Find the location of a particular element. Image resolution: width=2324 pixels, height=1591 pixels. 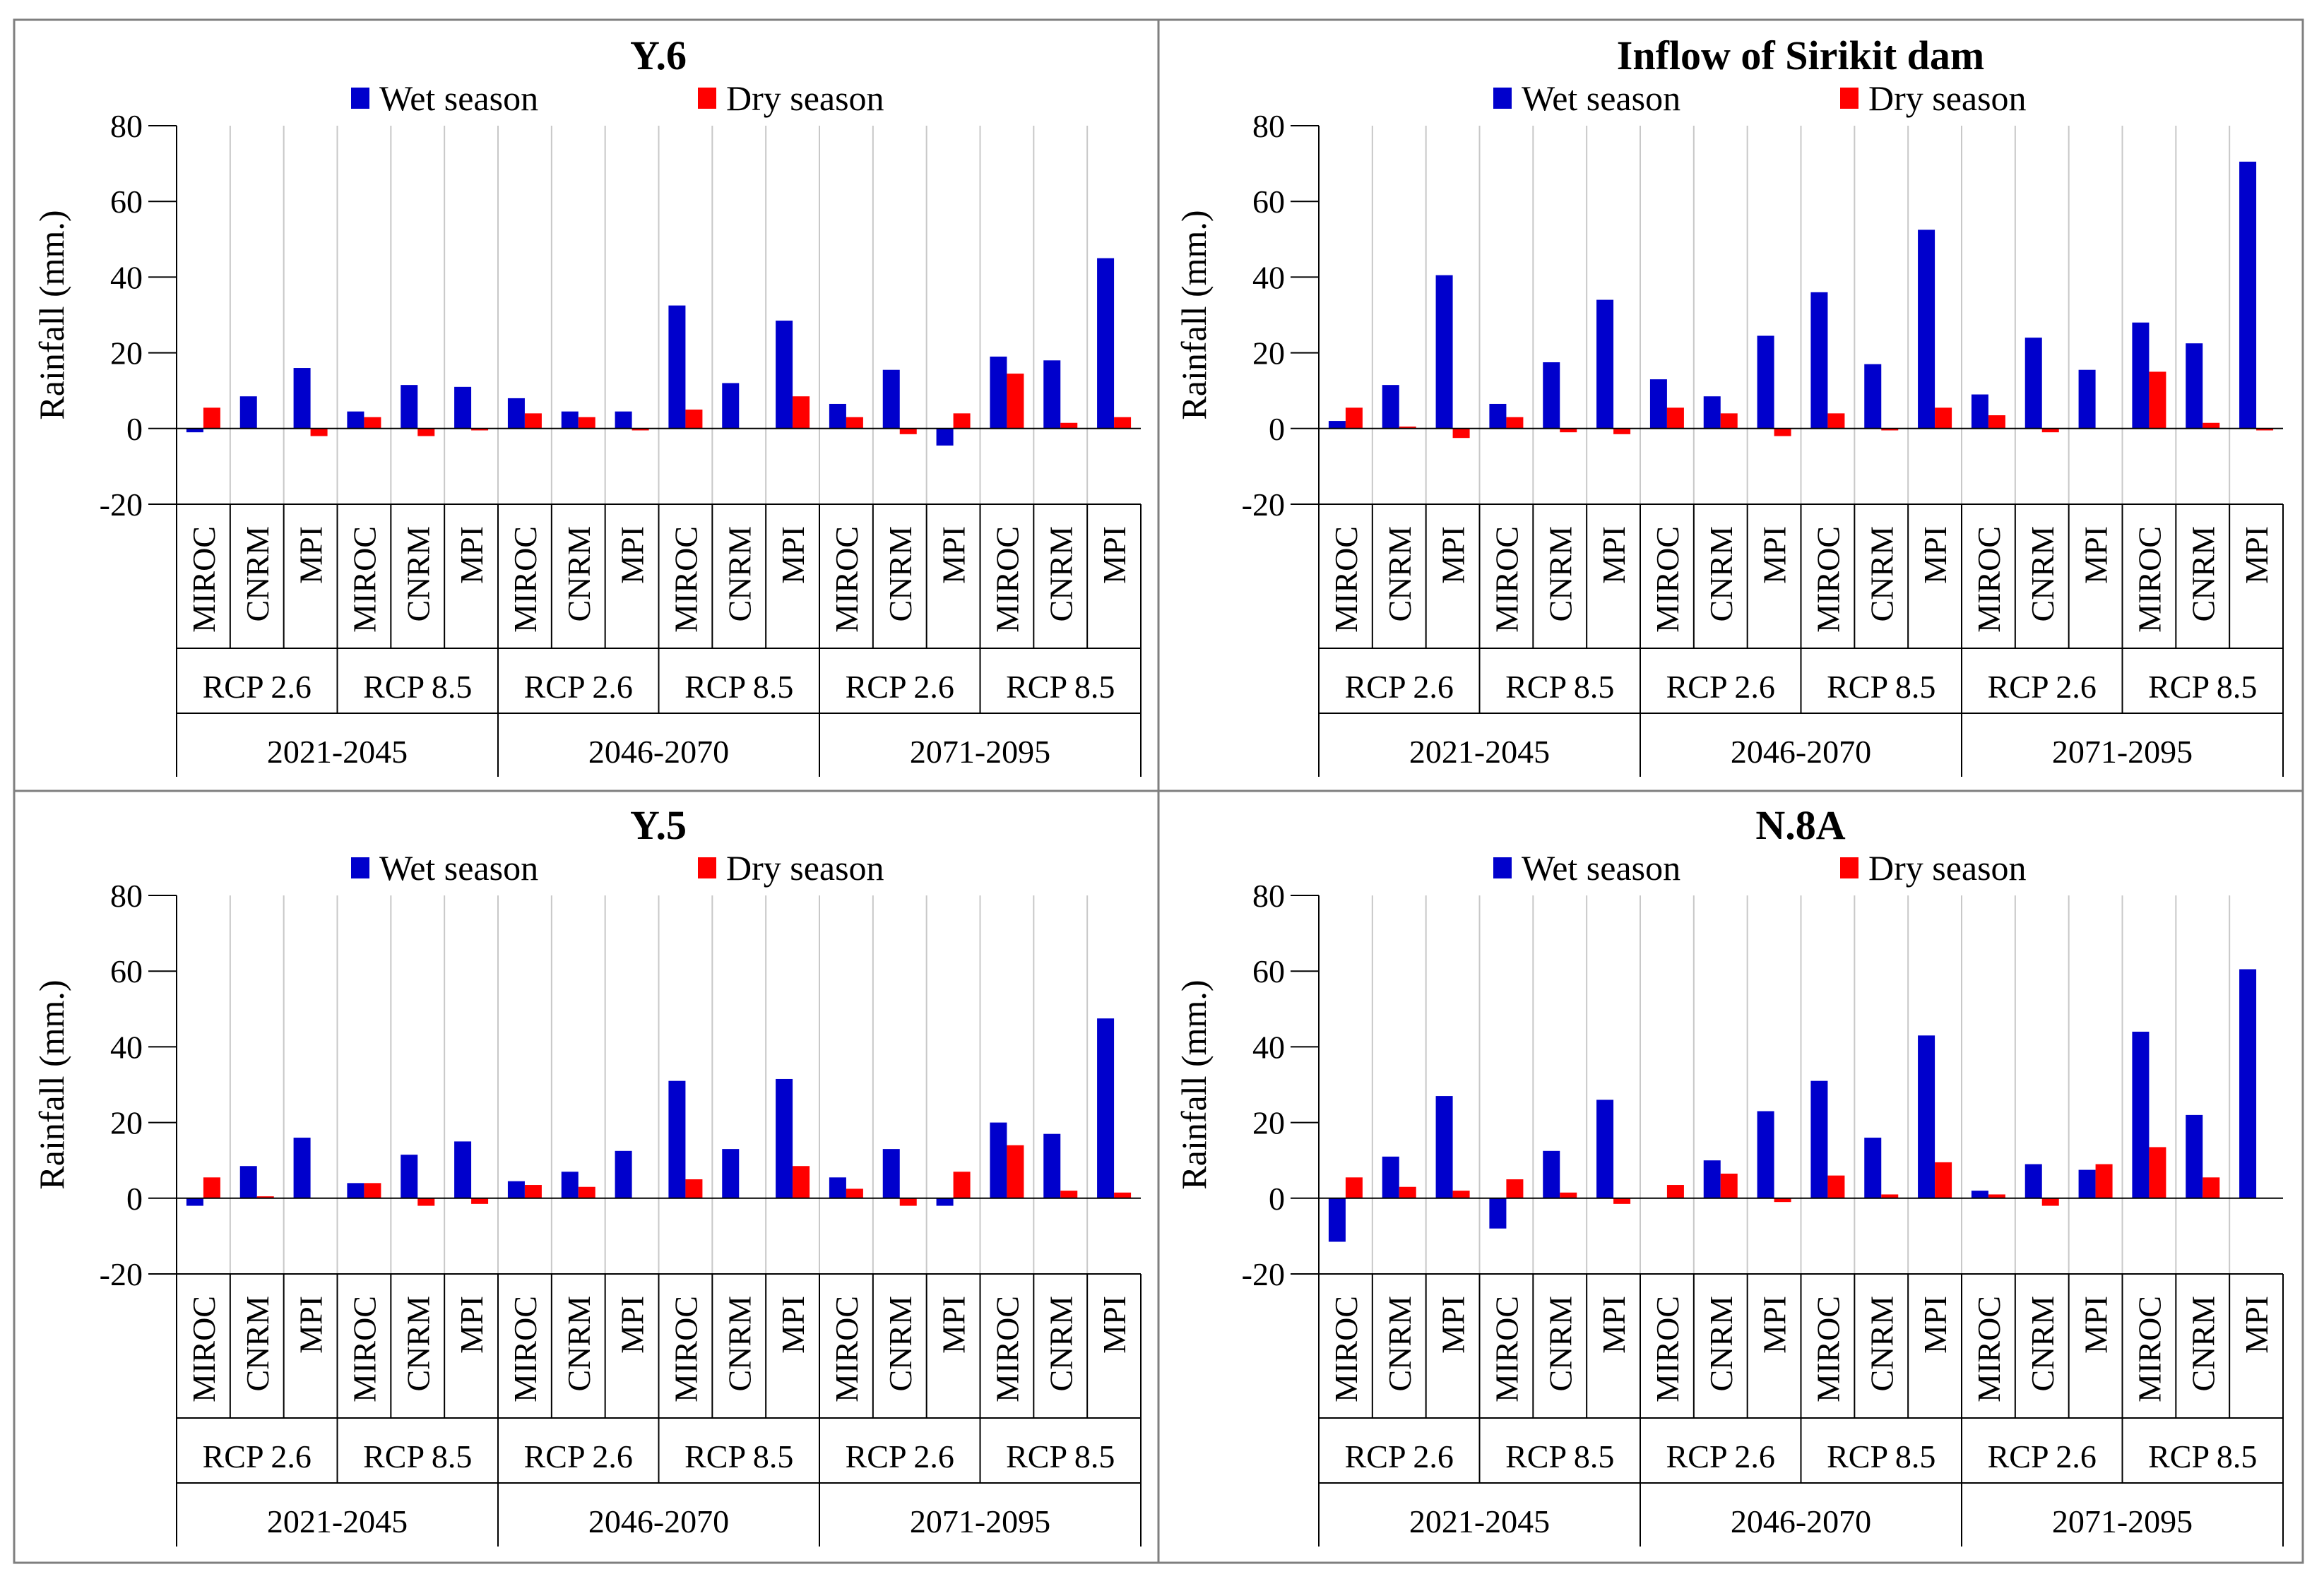

x-period-label: 2046-2070 is located at coordinates (659, 1521).